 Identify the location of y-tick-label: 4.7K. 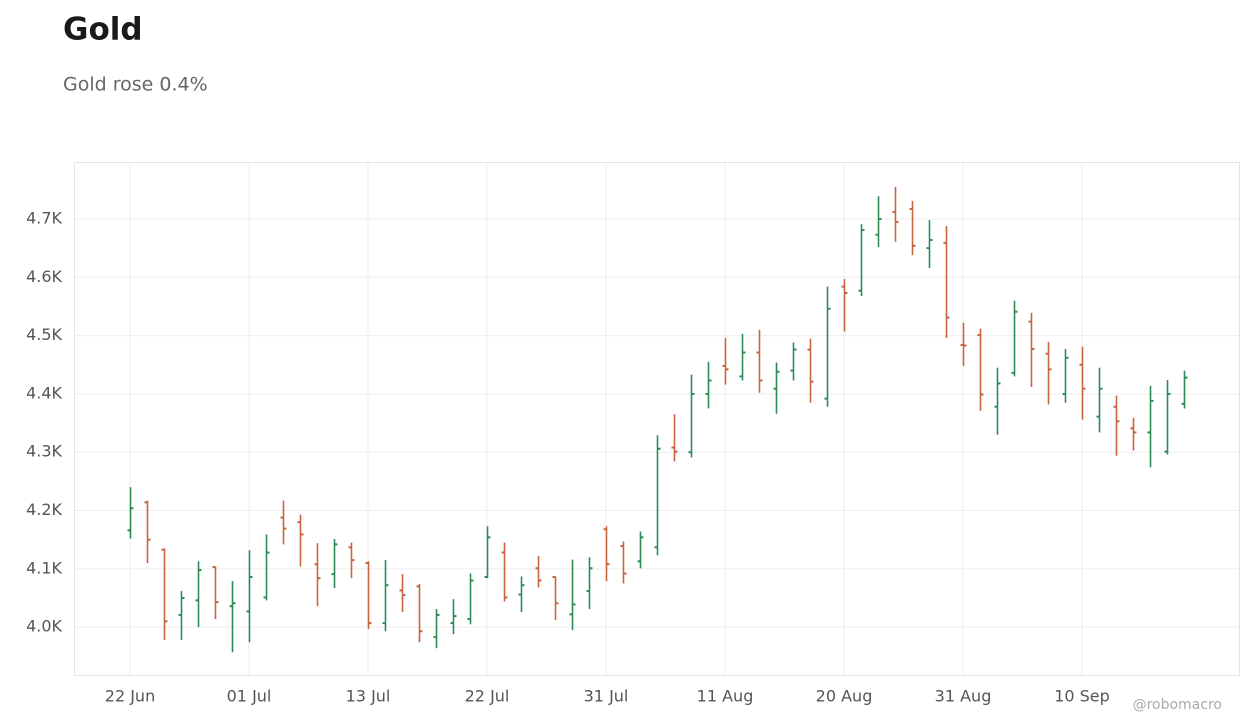
(44, 217).